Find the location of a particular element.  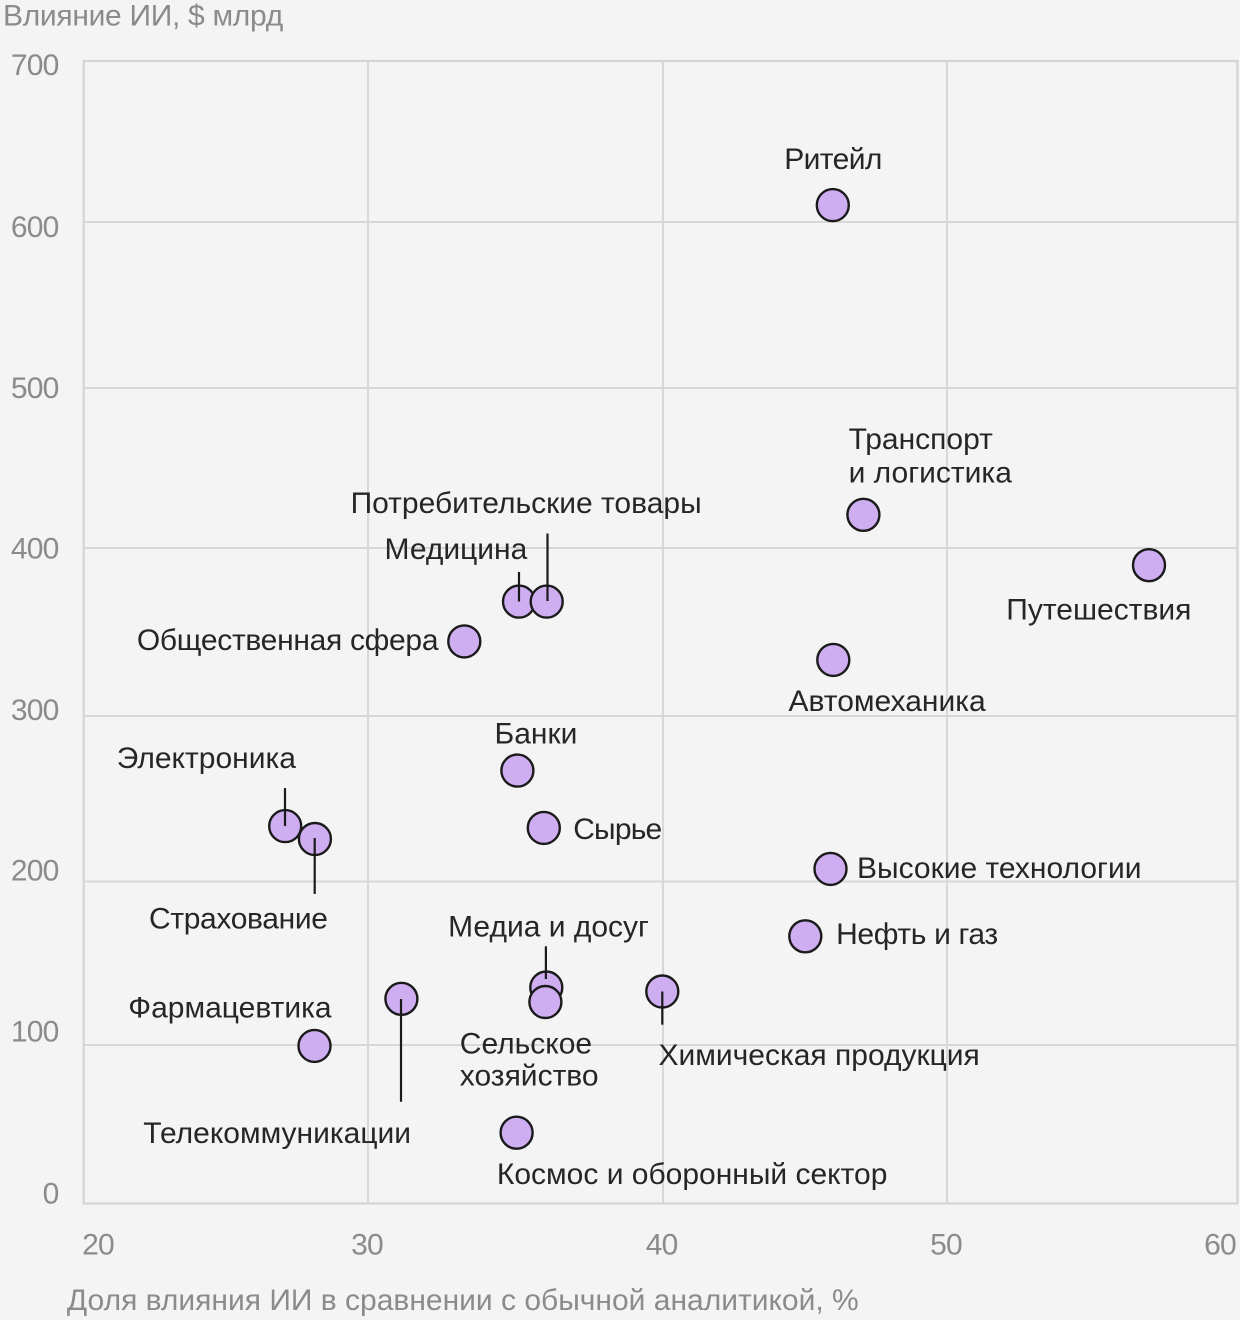

svg-text: Сельское is located at coordinates (526, 1044).